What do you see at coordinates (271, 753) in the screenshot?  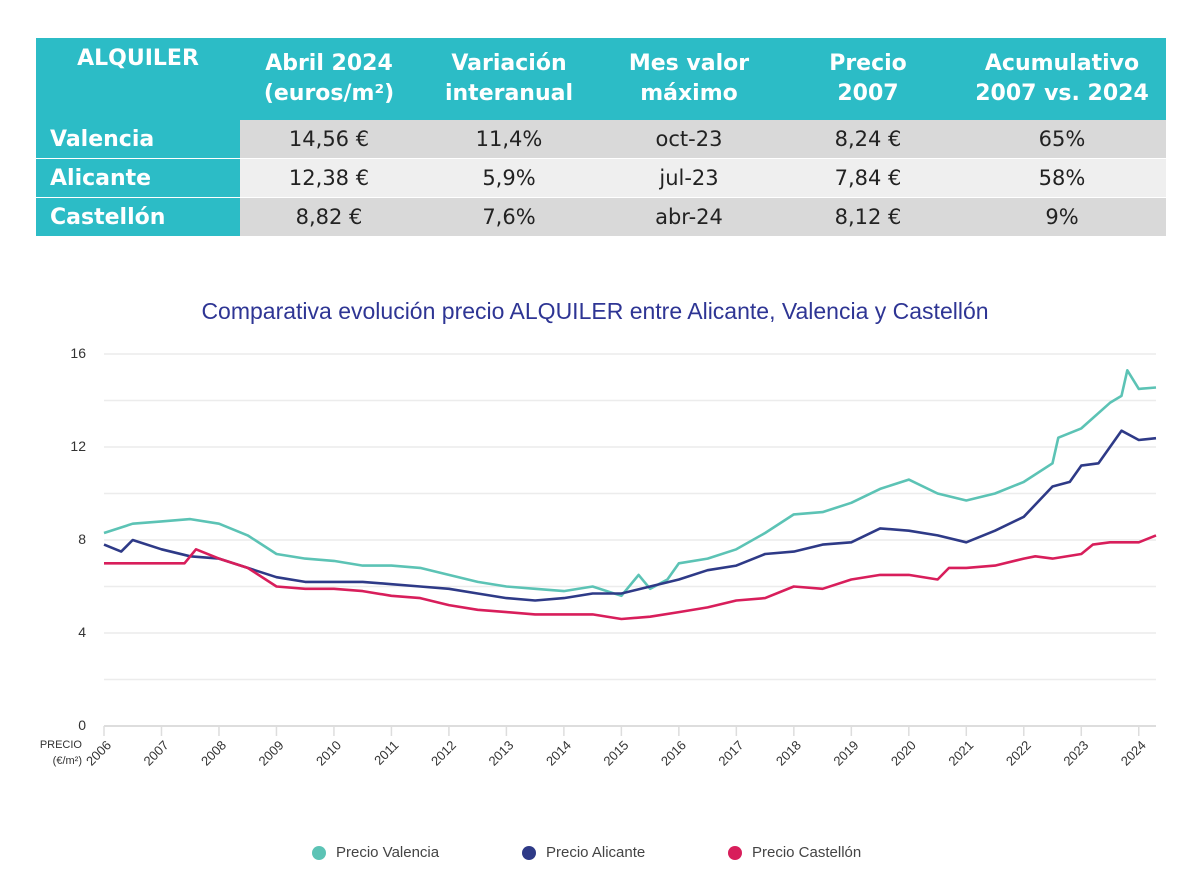 I see `x-tick-label: 2009` at bounding box center [271, 753].